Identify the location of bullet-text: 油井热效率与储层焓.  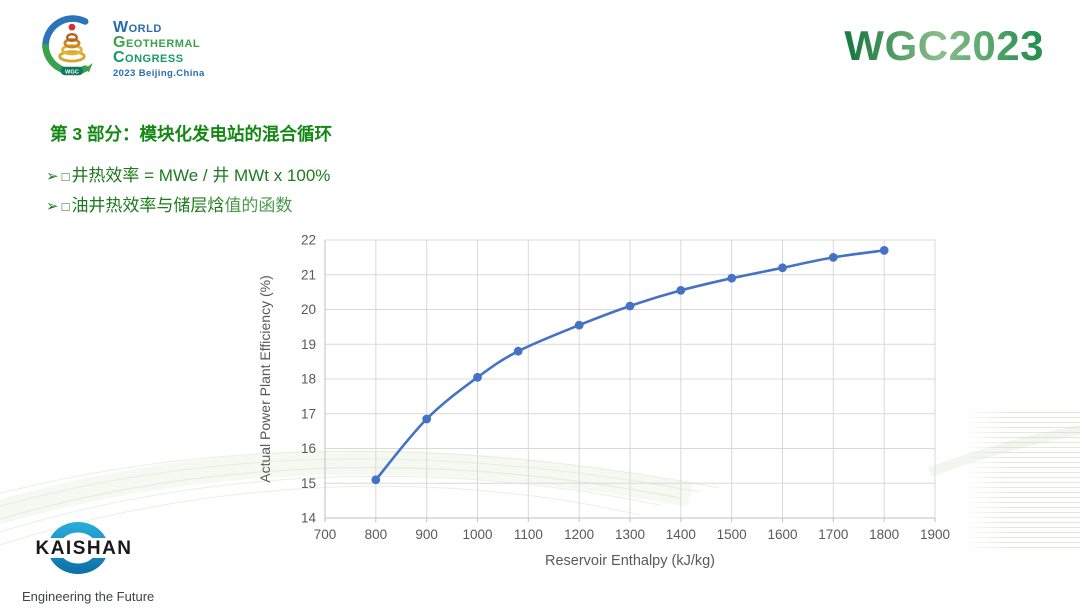
(148, 205).